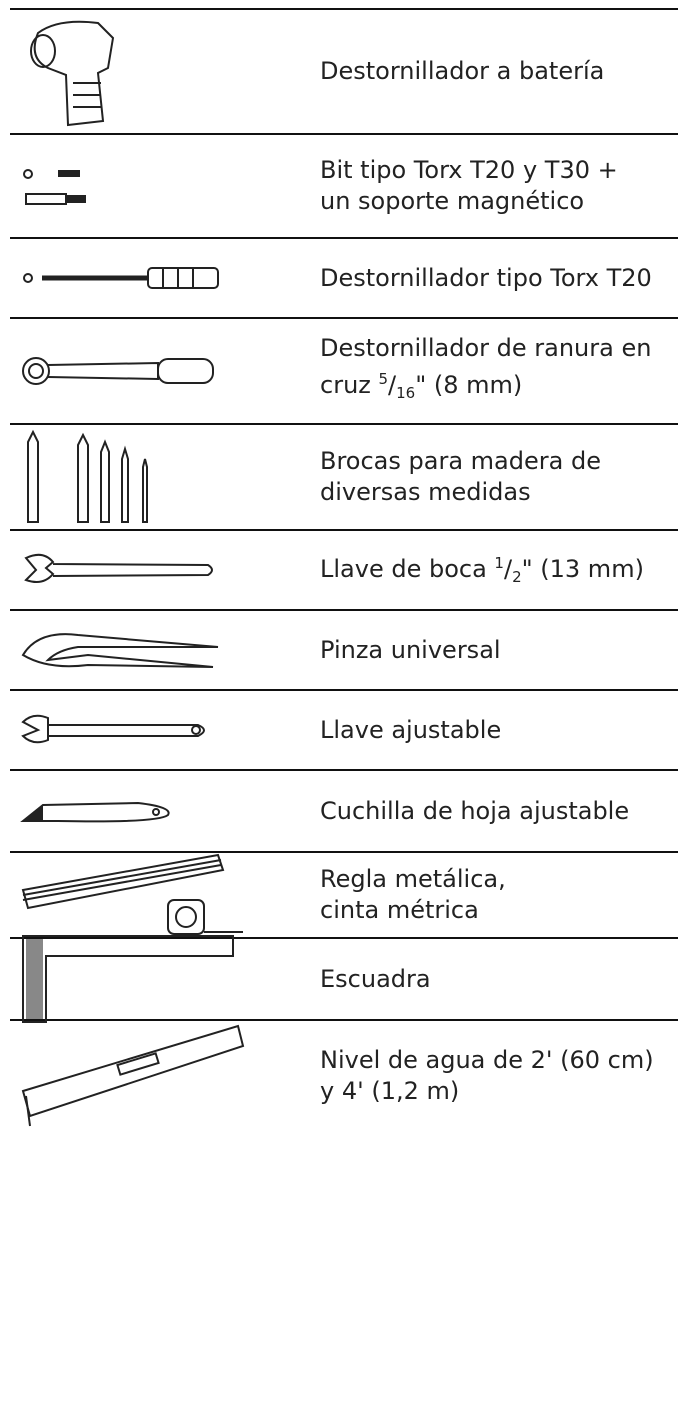  I want to click on label-line: un soporte magnético, so click(469, 201).